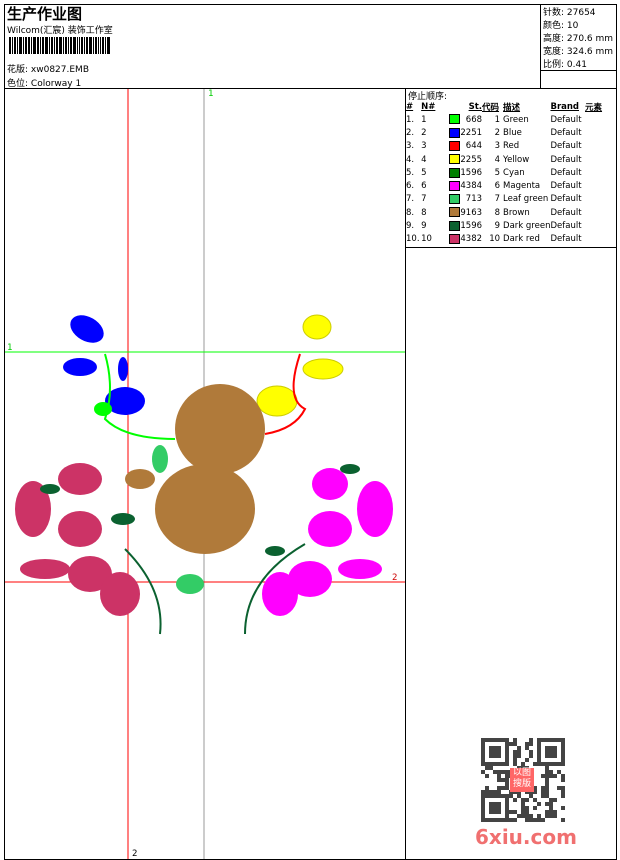 This screenshot has width=620, height=860. I want to click on blue-leaves, so click(104, 365).